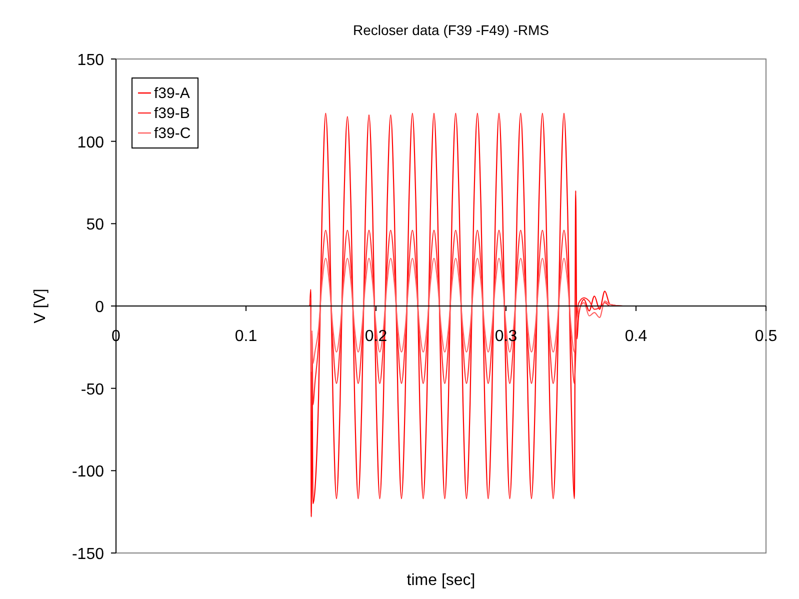 The image size is (799, 599). What do you see at coordinates (172, 133) in the screenshot?
I see `legend-label: f39-C` at bounding box center [172, 133].